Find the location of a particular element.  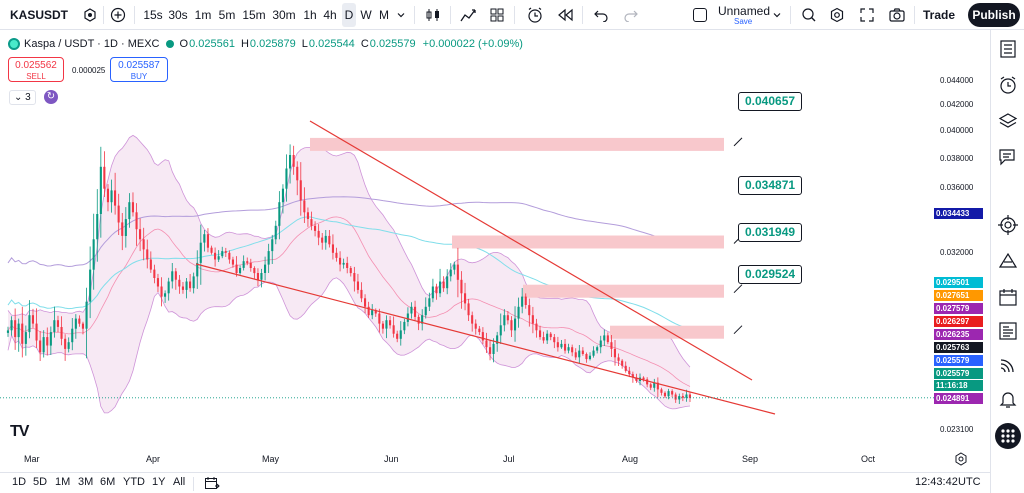

legend-low: 0.025544 is located at coordinates (331, 44).